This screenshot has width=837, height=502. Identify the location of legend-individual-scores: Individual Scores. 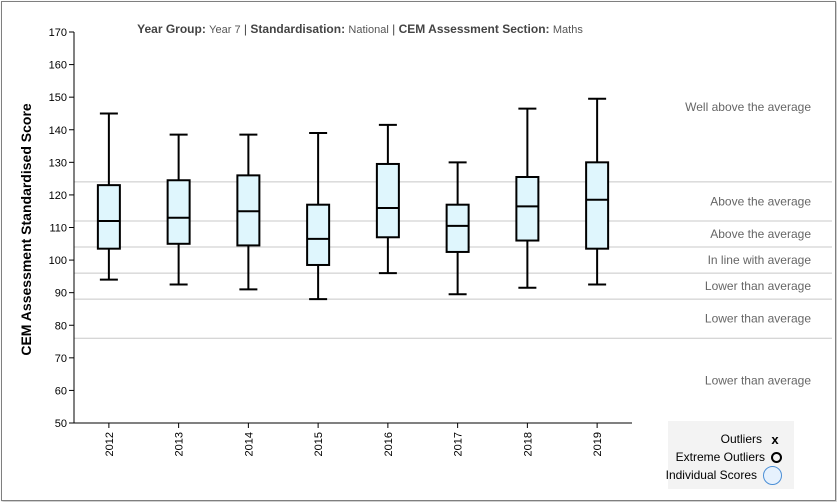
(723, 475).